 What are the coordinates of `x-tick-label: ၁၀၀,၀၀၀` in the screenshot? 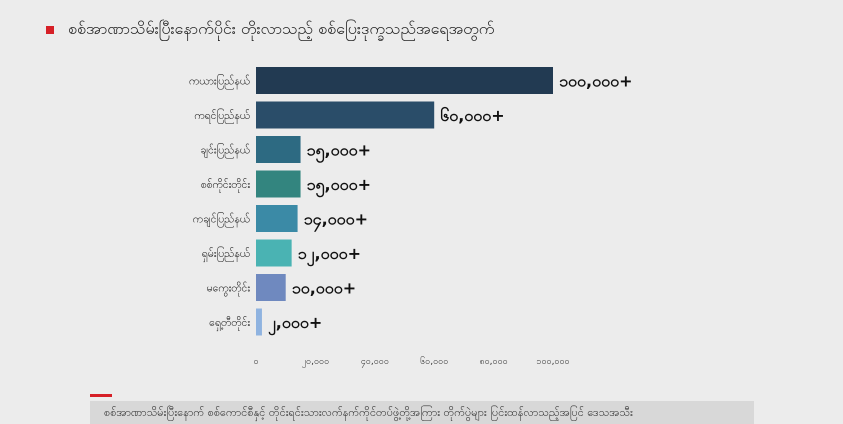 It's located at (552, 362).